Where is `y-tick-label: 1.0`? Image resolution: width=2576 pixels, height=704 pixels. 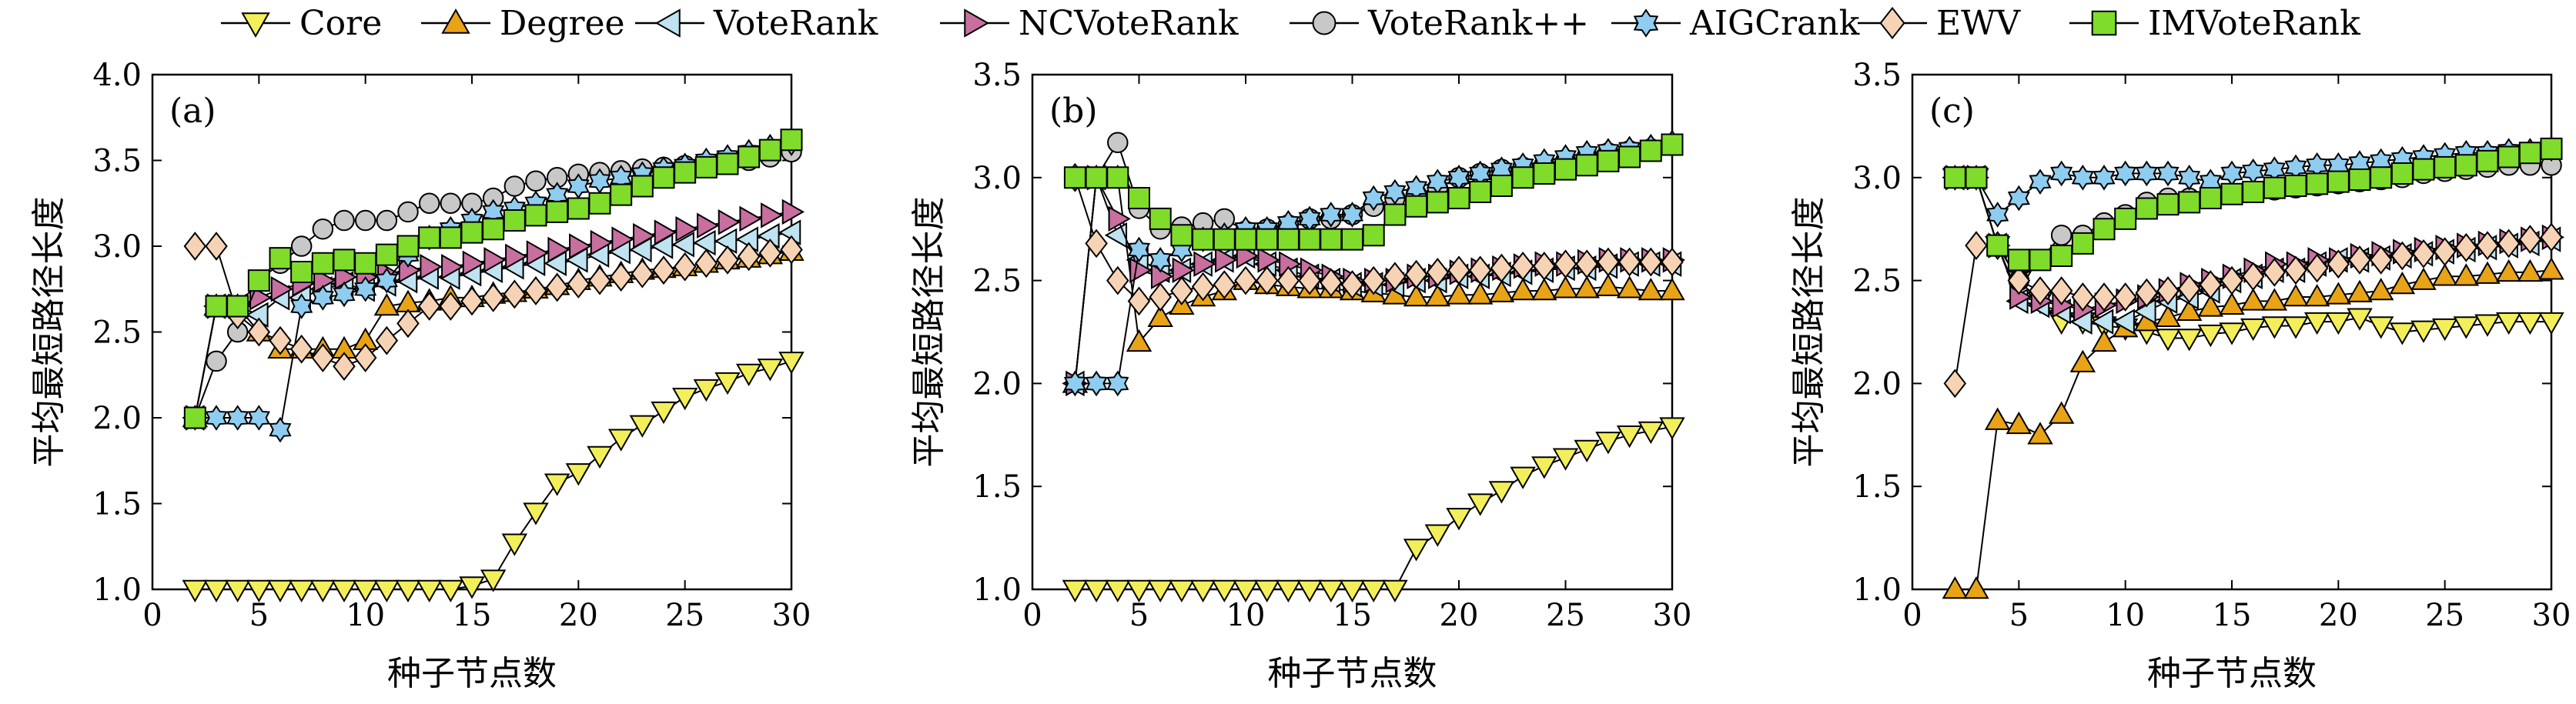 y-tick-label: 1.0 is located at coordinates (997, 590).